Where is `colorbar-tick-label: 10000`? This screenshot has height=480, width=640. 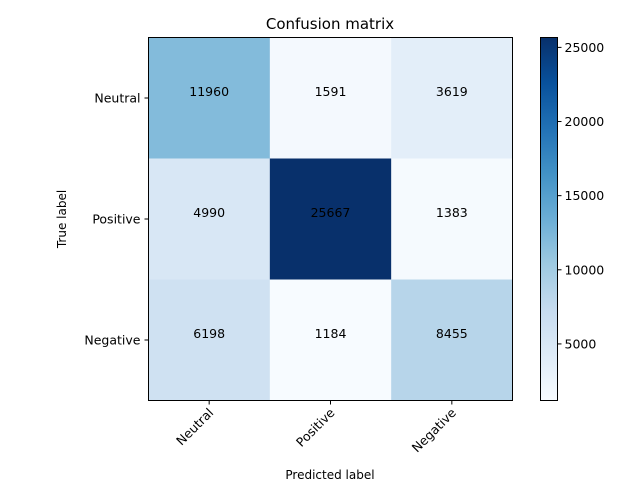
colorbar-tick-label: 10000 is located at coordinates (585, 269).